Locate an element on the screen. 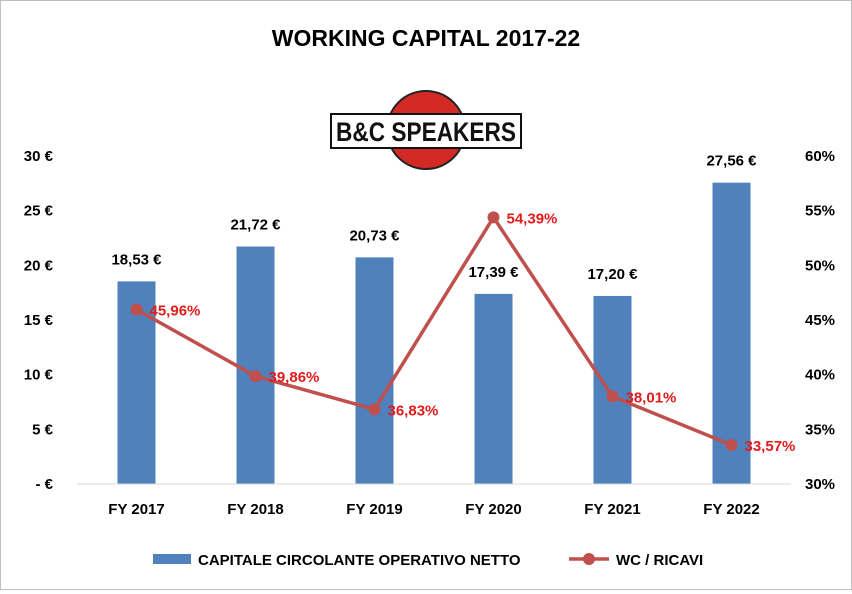 This screenshot has height=594, width=852. left-tick-label: 30 € is located at coordinates (39, 156).